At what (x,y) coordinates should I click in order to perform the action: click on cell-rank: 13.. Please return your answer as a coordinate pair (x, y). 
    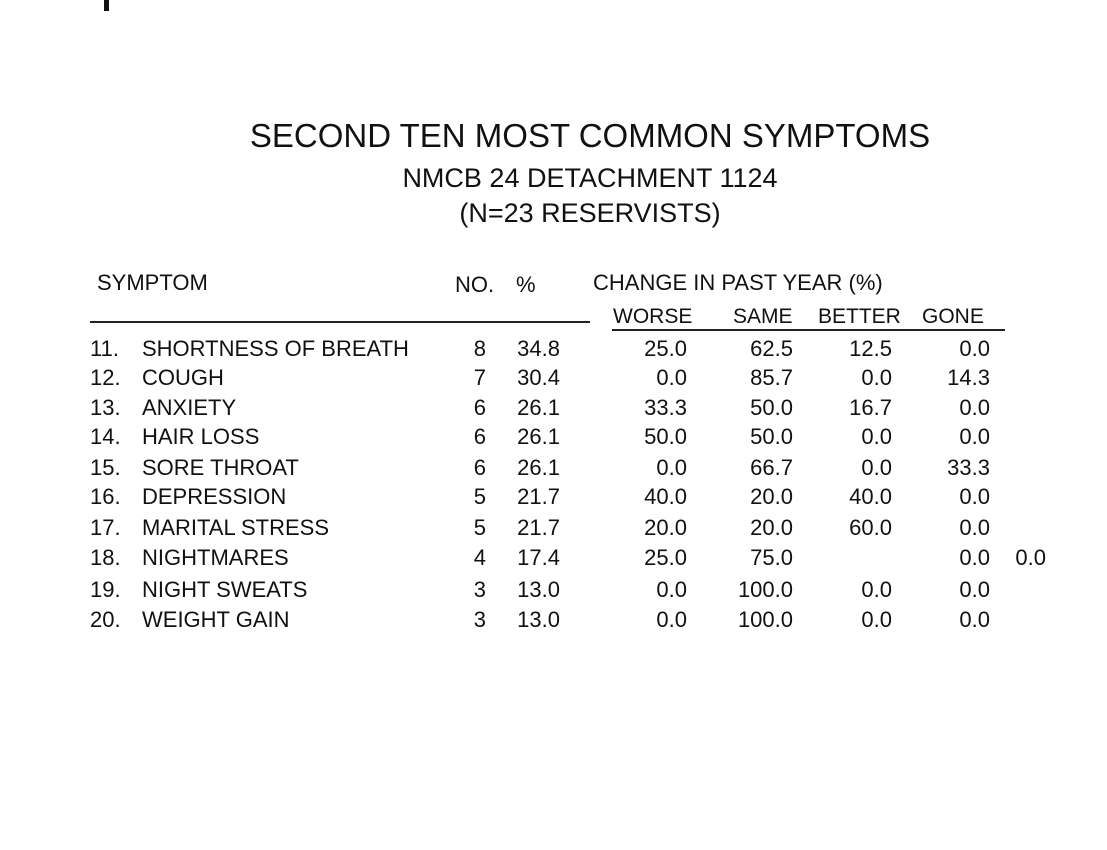
    Looking at the image, I should click on (105, 407).